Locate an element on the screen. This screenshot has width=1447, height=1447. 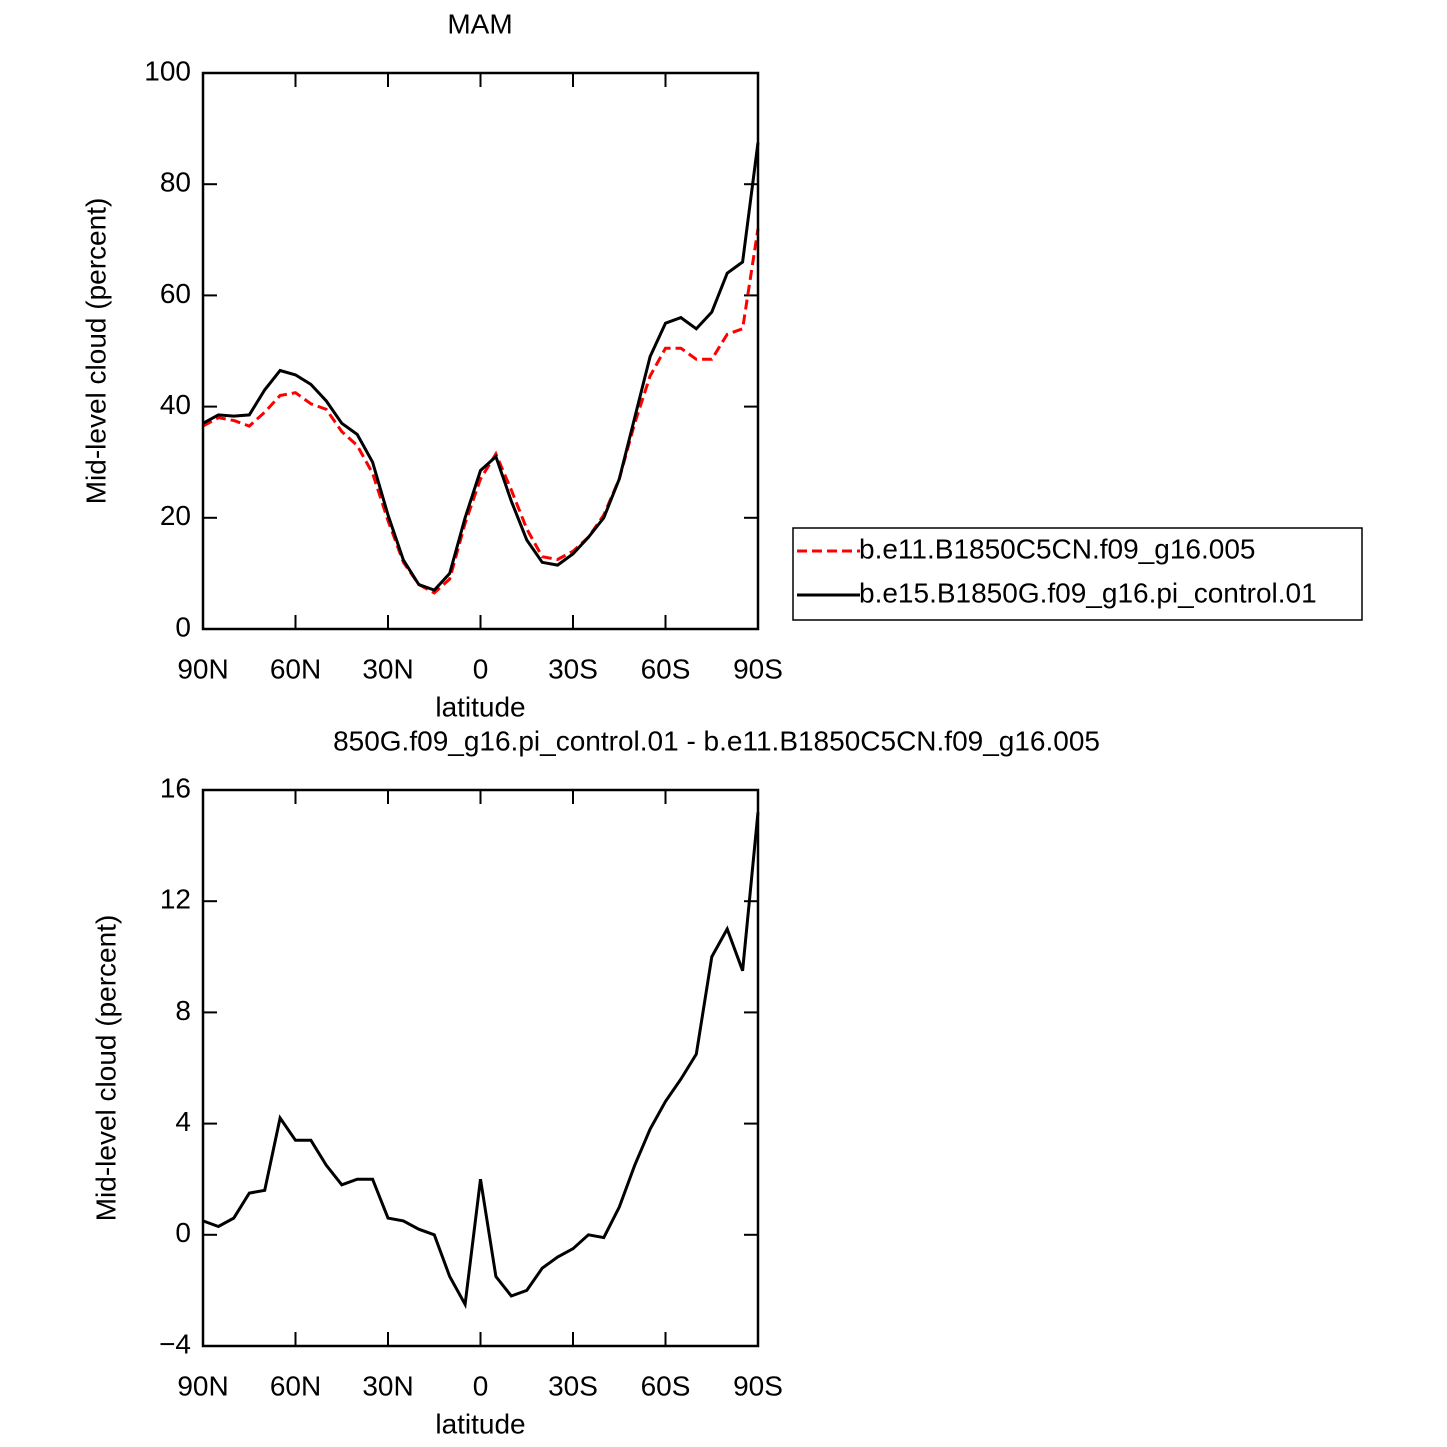
y-tick-label: 20 is located at coordinates (175, 515).